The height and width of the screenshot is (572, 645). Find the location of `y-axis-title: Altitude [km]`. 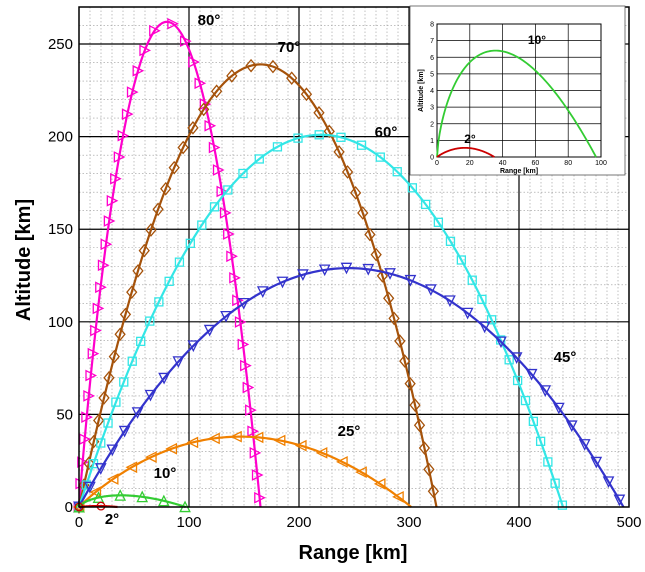

y-axis-title: Altitude [km] is located at coordinates (24, 260).